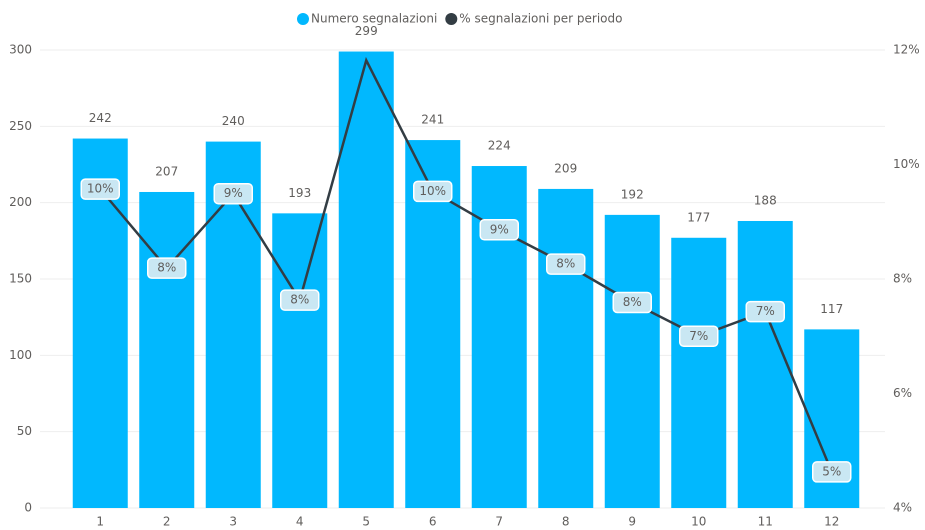  What do you see at coordinates (233, 121) in the screenshot?
I see `bar-value-label: 240` at bounding box center [233, 121].